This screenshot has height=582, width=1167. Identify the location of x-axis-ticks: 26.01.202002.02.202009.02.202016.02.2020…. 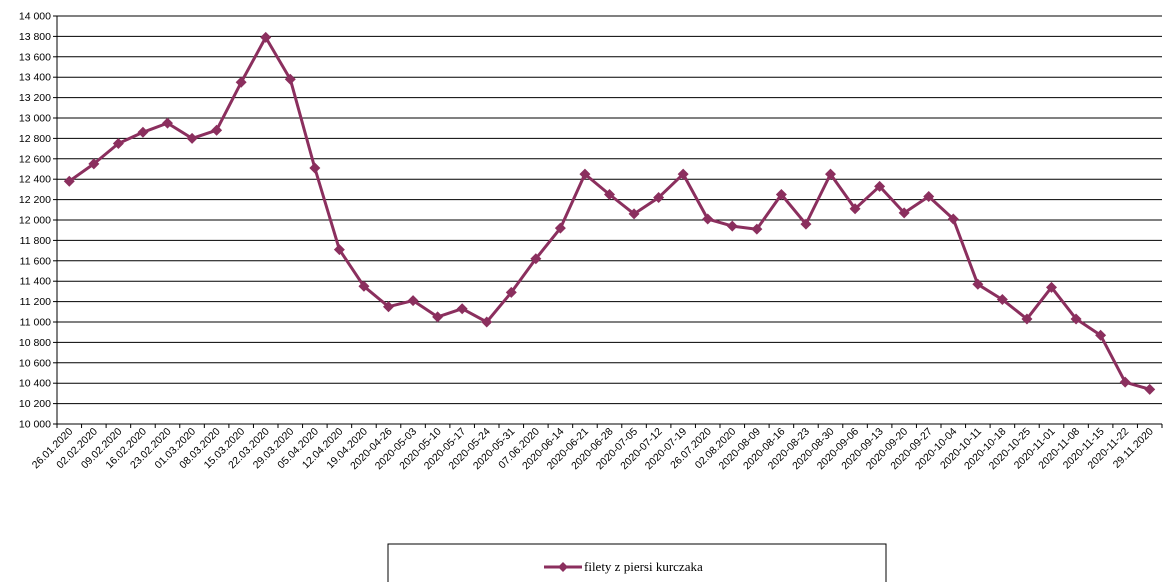
(596, 448).